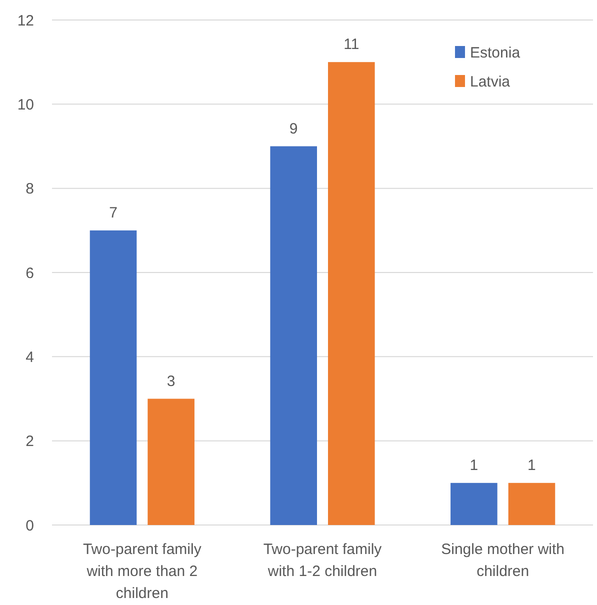 Image resolution: width=597 pixels, height=605 pixels. I want to click on y-tick-label: 12, so click(25, 21).